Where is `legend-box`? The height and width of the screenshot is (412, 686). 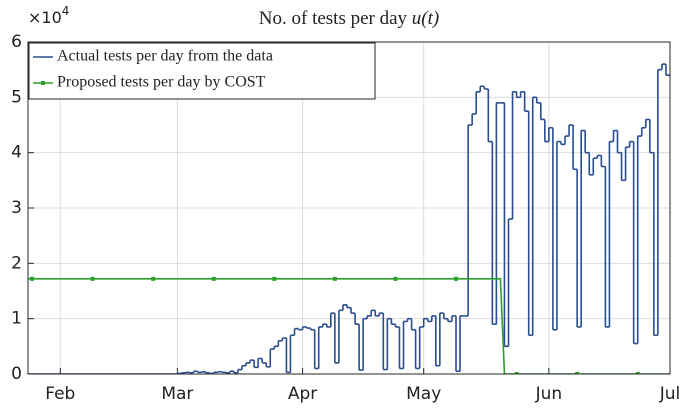 legend-box is located at coordinates (202, 71).